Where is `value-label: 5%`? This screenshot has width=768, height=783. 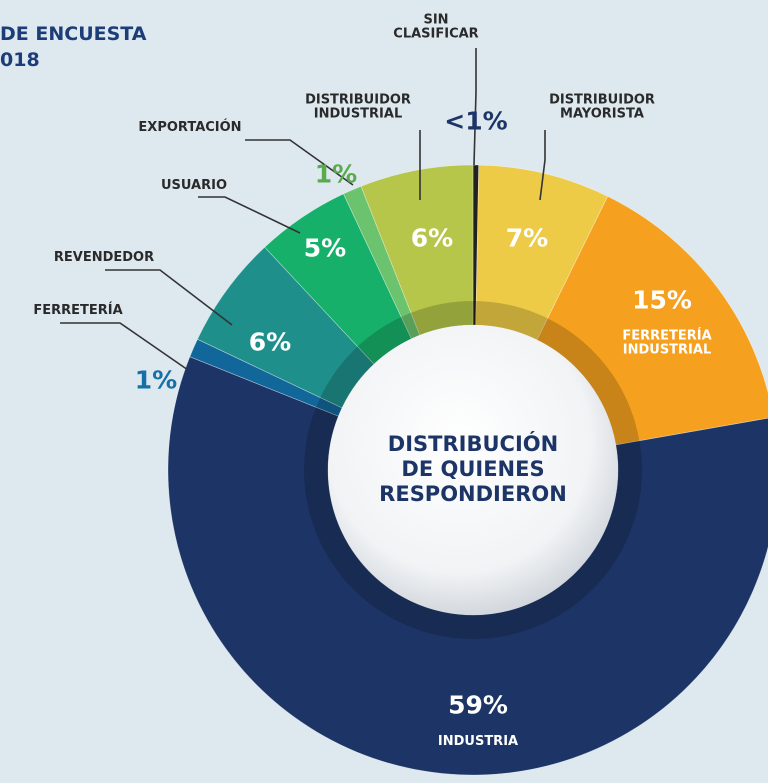
value-label: 5% is located at coordinates (325, 248).